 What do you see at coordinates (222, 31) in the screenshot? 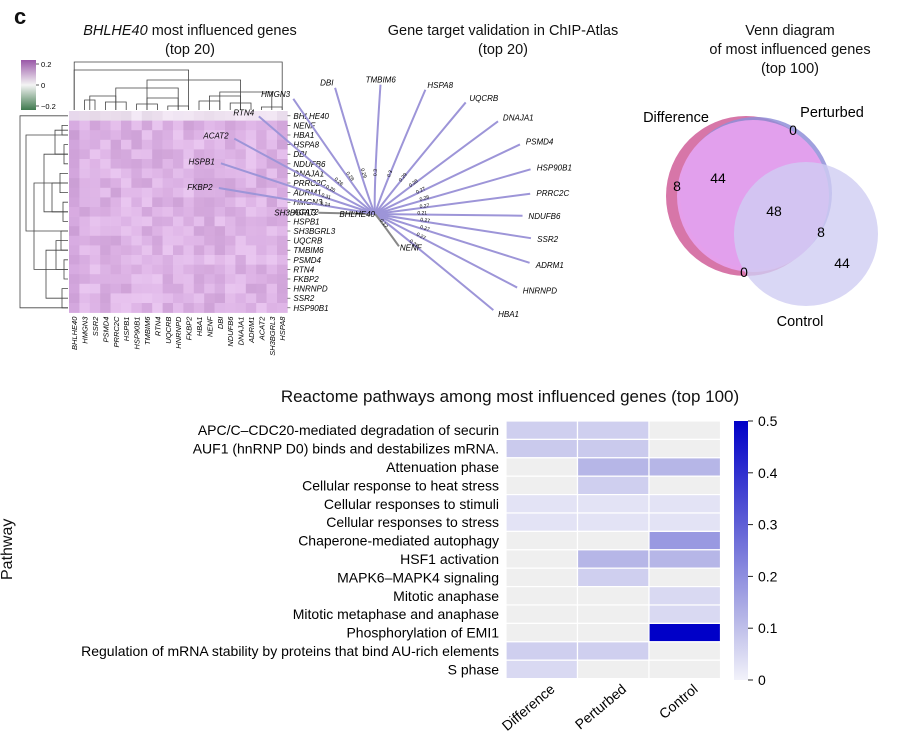
I see `gene-heatmap-title-rest: most influenced genes` at bounding box center [222, 31].